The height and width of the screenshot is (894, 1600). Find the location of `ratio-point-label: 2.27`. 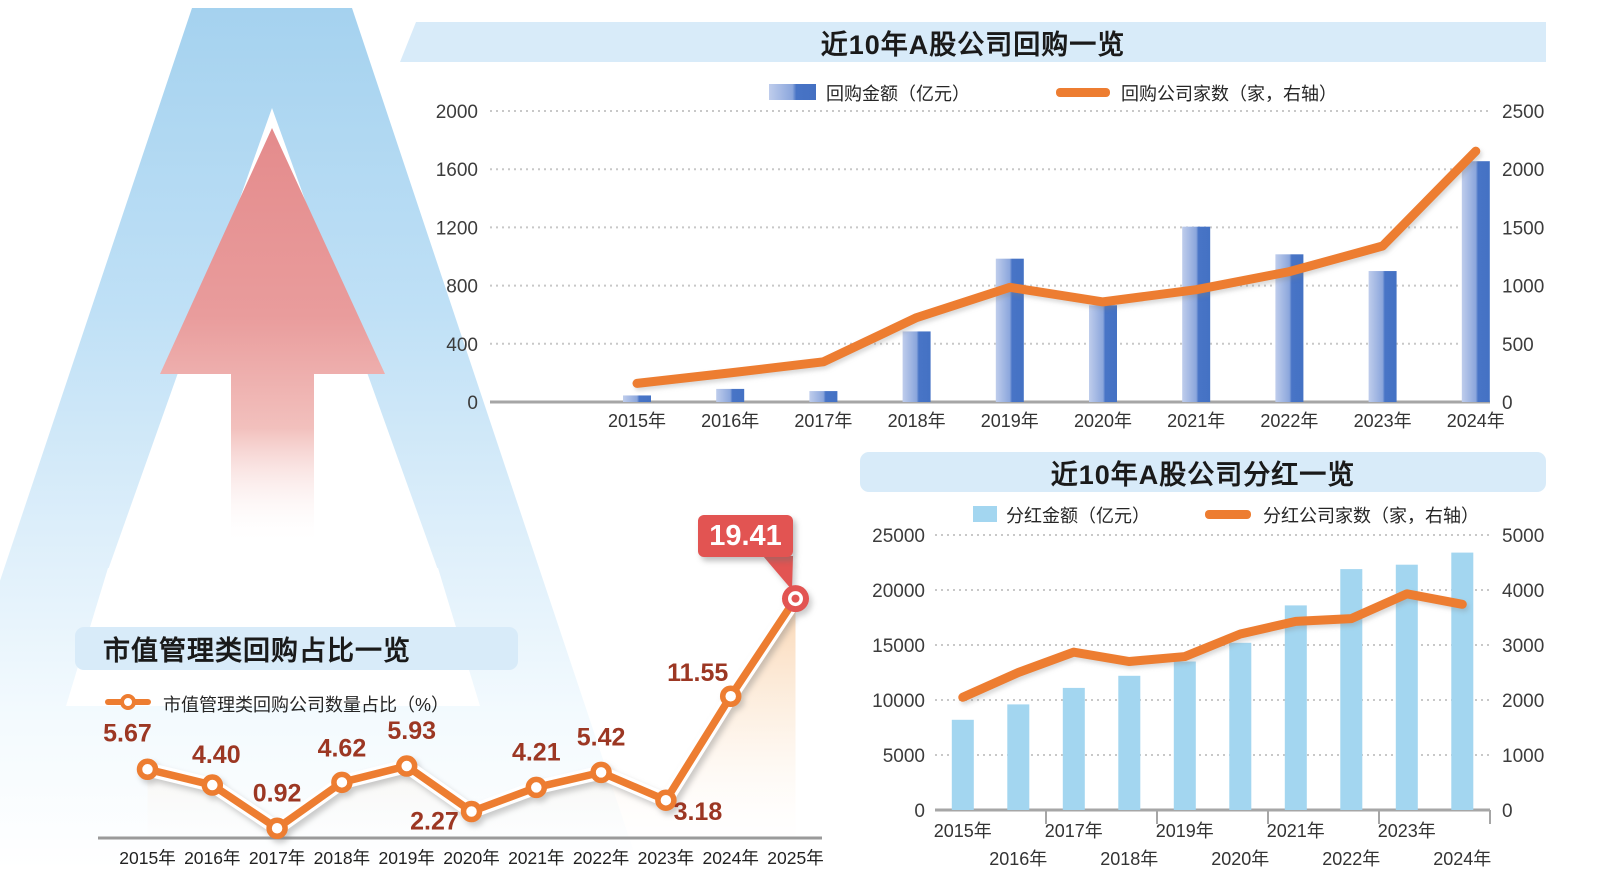

ratio-point-label: 2.27 is located at coordinates (434, 822).